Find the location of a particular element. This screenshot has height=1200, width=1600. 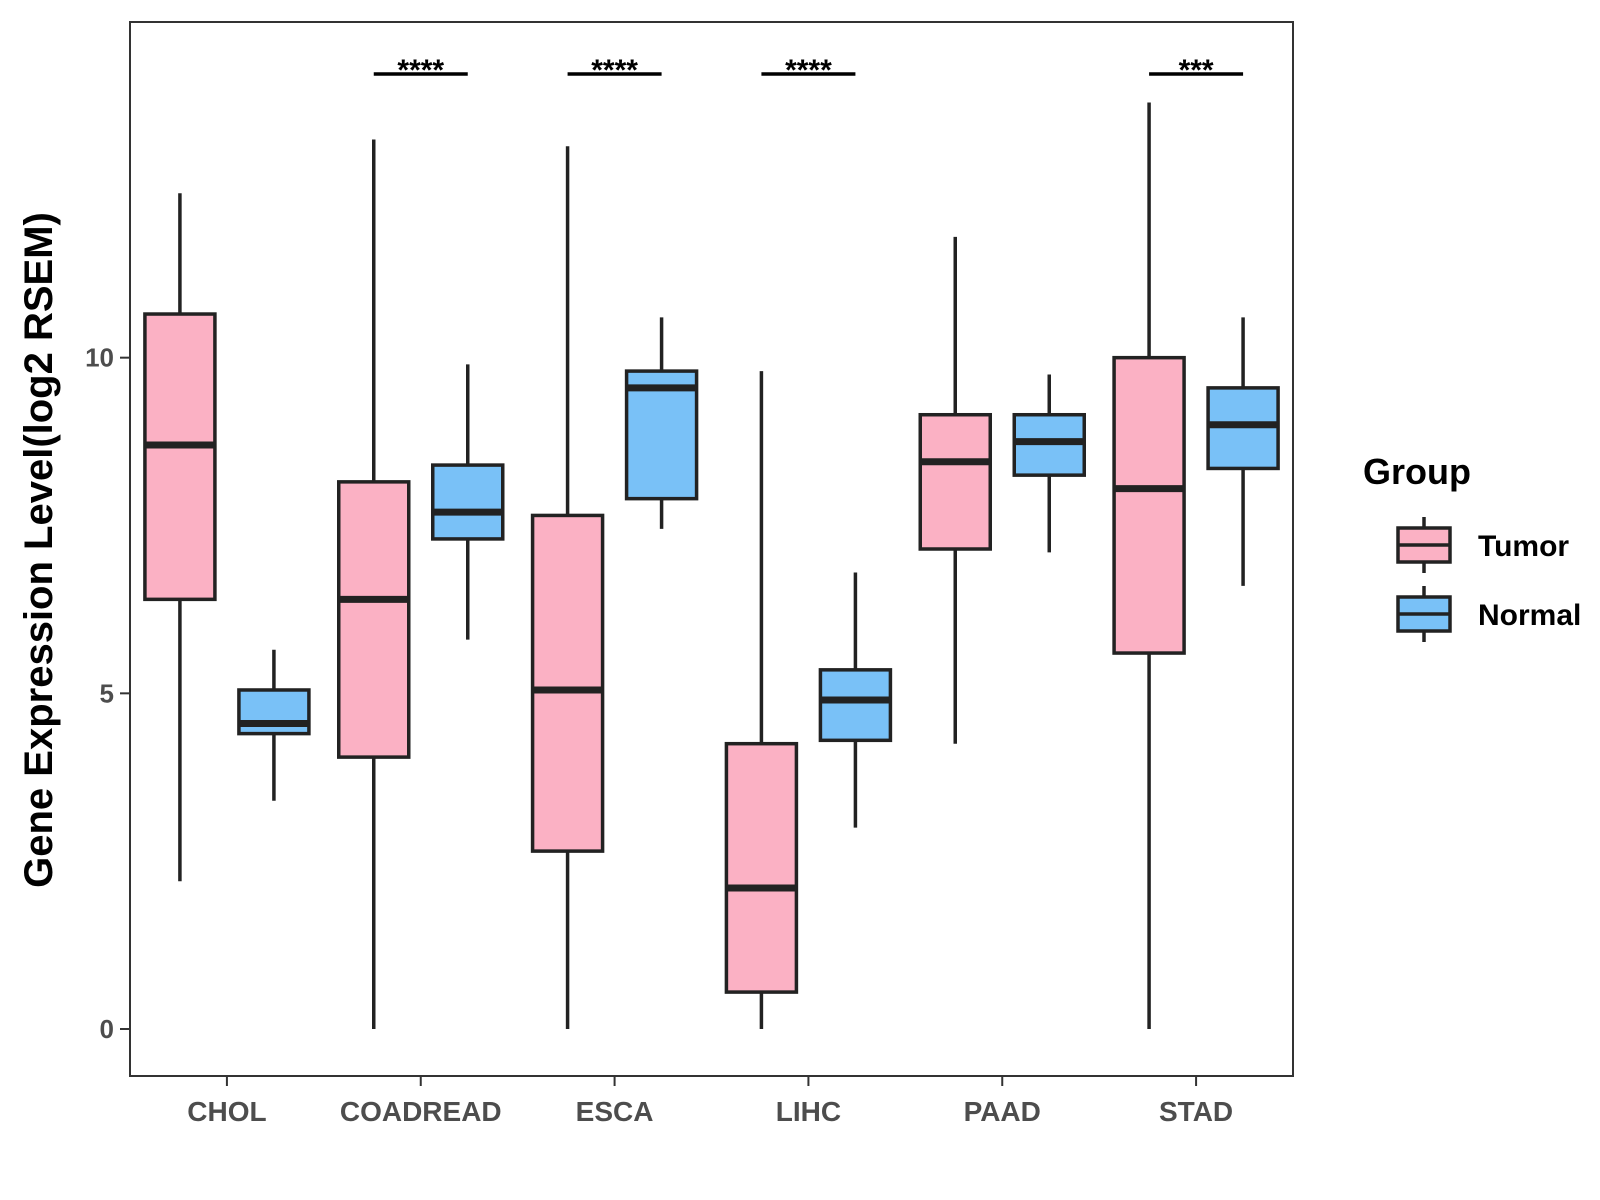

significance-esca: **** is located at coordinates (614, 70).